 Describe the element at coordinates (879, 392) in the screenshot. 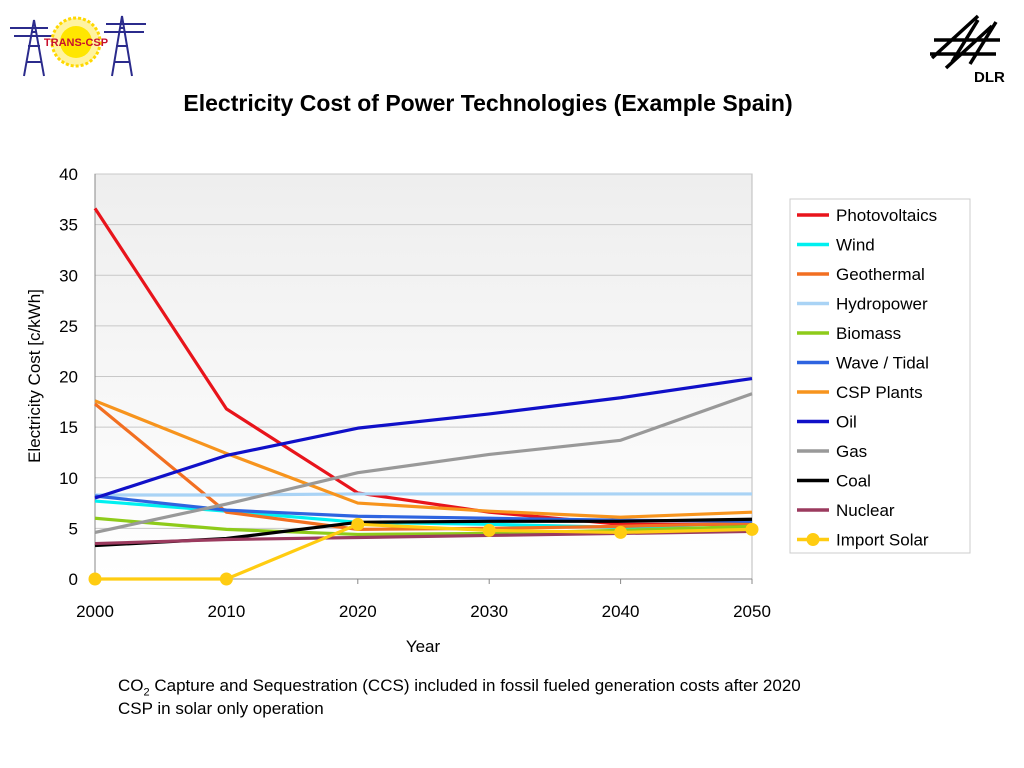

I see `legend-label: CSP Plants` at that location.